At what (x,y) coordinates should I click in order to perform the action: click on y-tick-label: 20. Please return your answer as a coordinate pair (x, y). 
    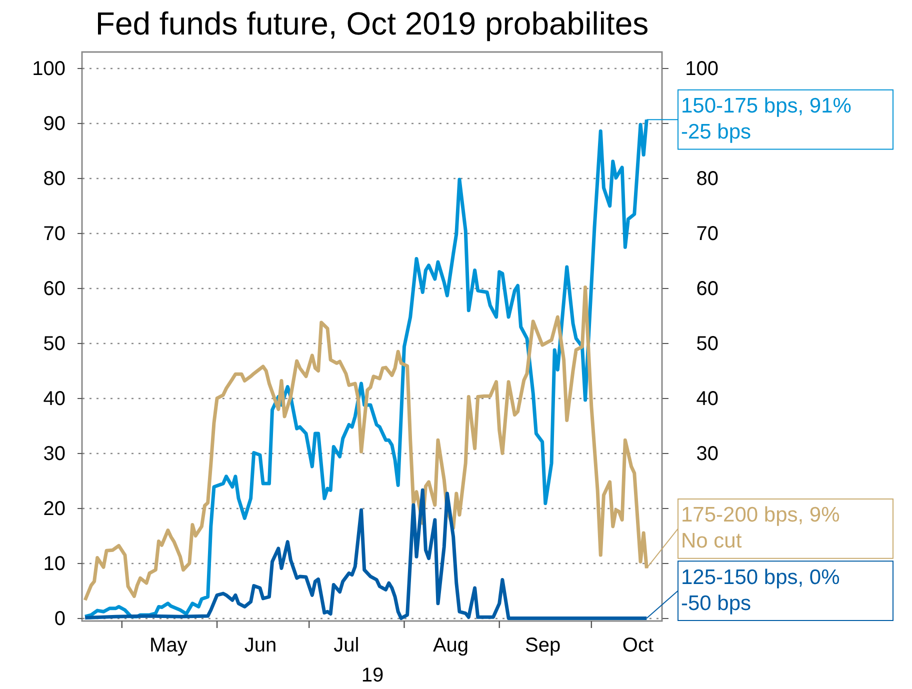
    Looking at the image, I should click on (54, 509).